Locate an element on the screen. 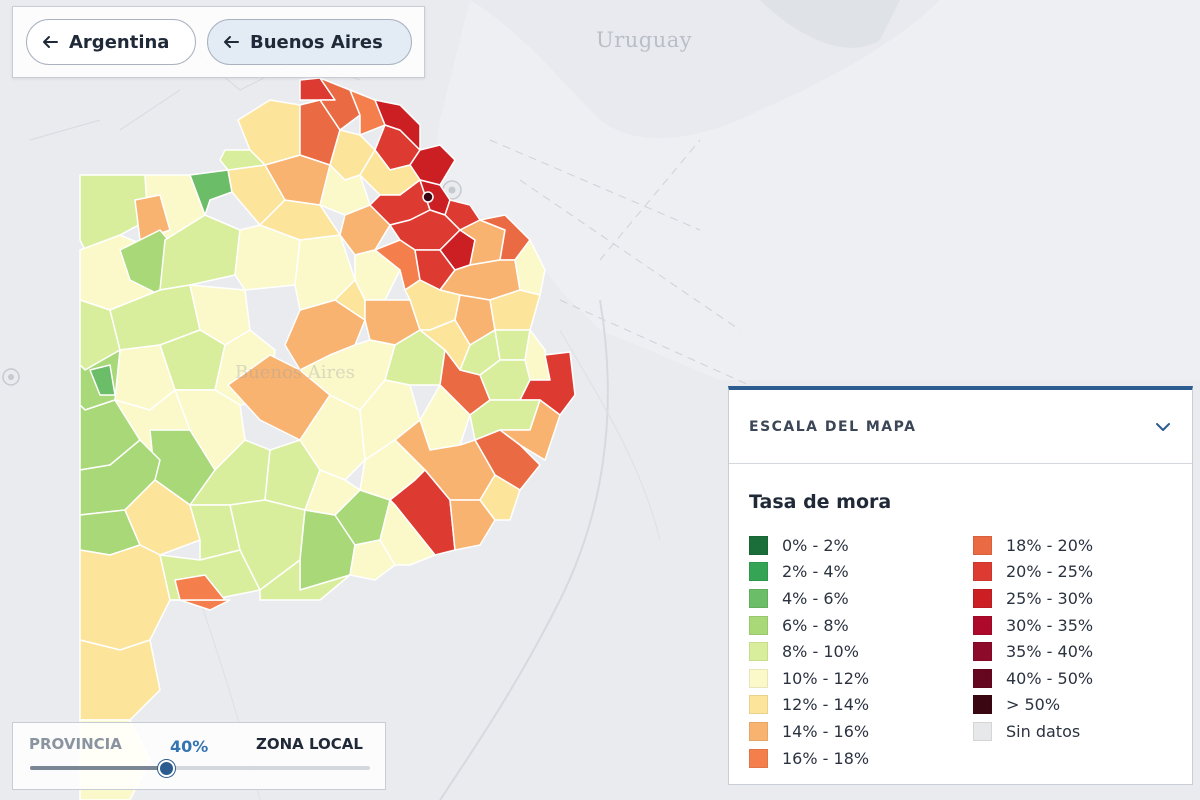 This screenshot has width=1200, height=800. legend-item: 12% - 14% is located at coordinates (809, 705).